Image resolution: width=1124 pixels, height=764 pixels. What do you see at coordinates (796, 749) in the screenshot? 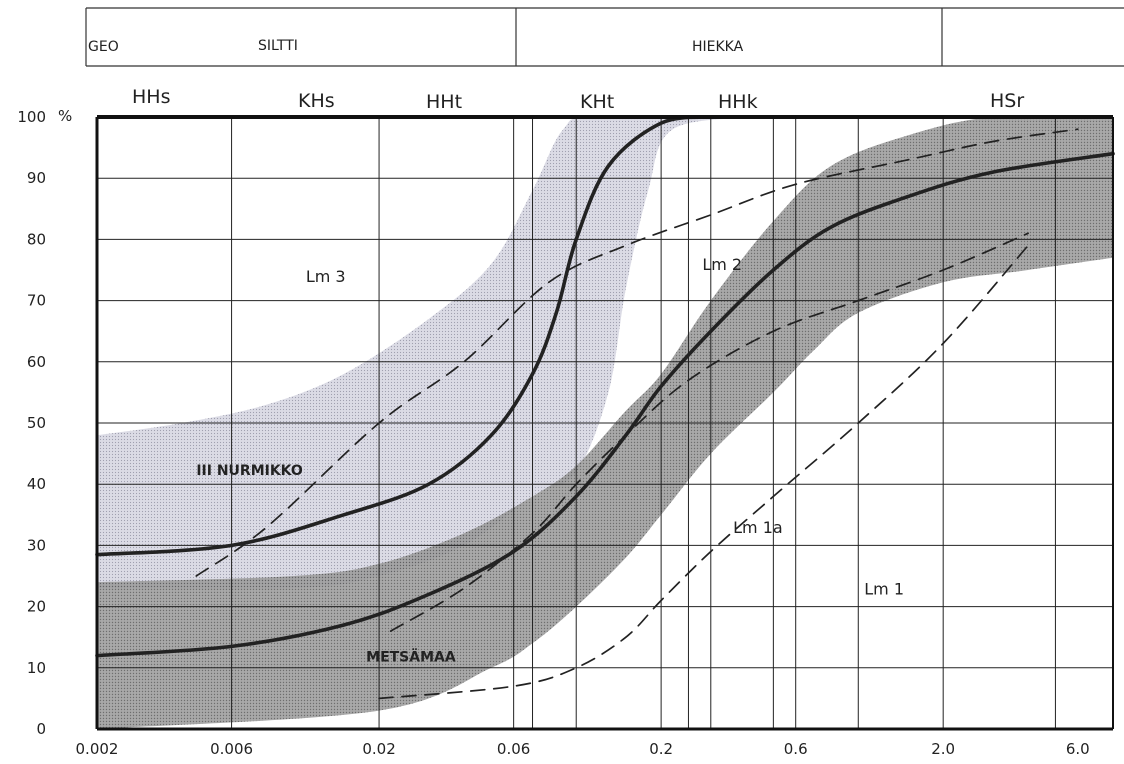
I see `x-tick-label-6: 0.6` at bounding box center [796, 749].